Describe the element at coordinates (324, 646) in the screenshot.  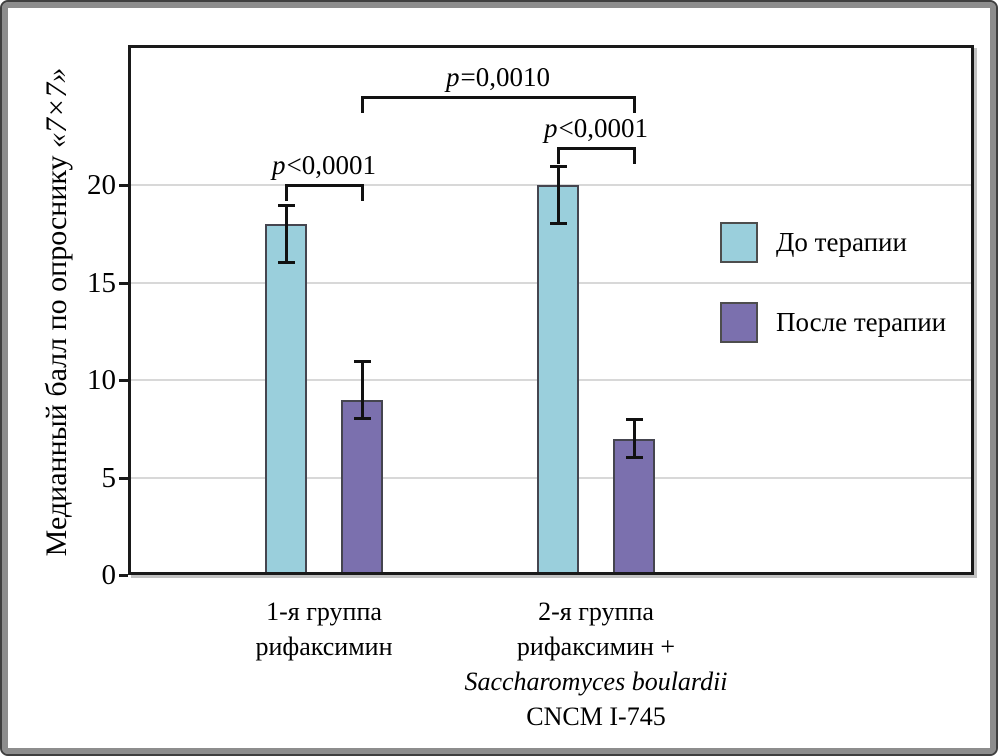
I see `x-label-group1-line2: рифаксимин` at that location.